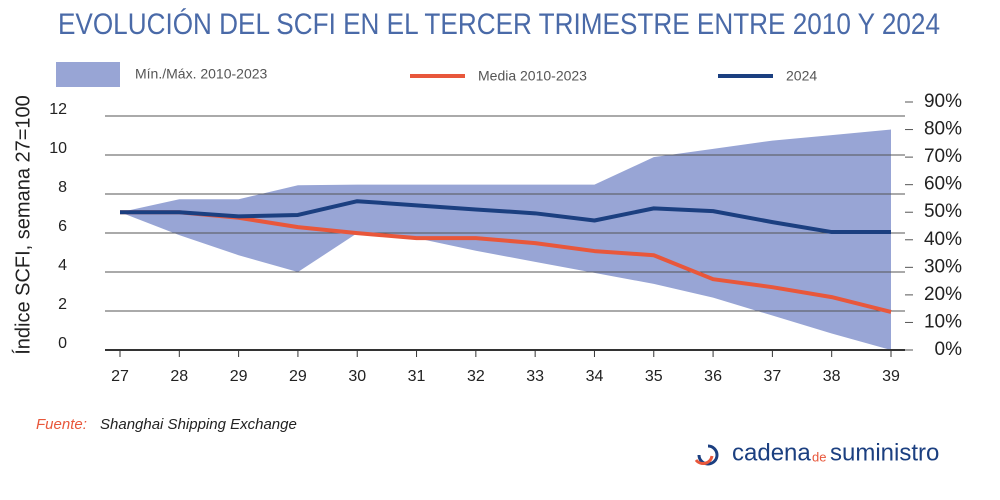  I want to click on logo-text: de, so click(819, 456).